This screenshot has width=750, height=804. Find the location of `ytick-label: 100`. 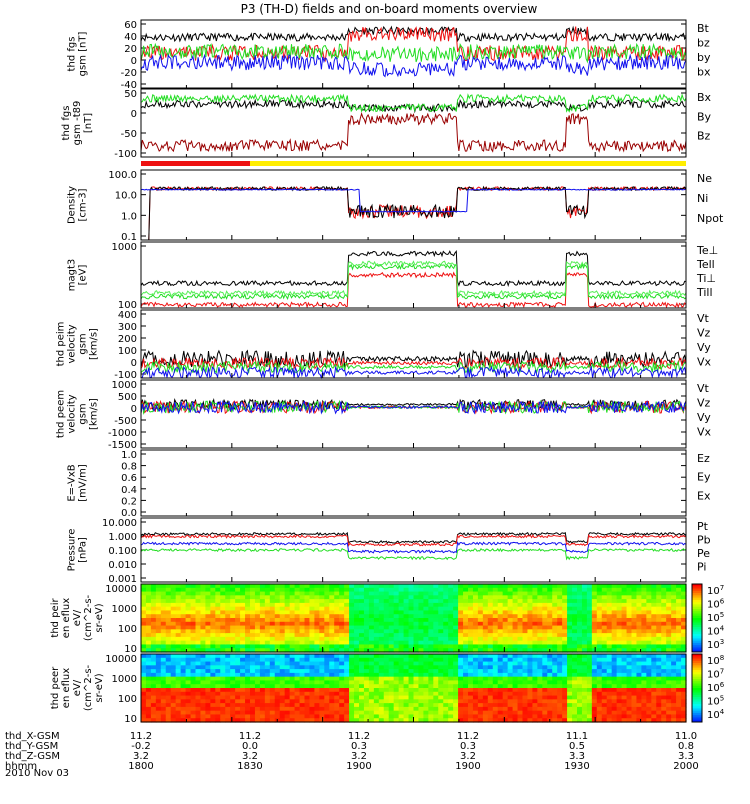

ytick-label: 100 is located at coordinates (127, 699).